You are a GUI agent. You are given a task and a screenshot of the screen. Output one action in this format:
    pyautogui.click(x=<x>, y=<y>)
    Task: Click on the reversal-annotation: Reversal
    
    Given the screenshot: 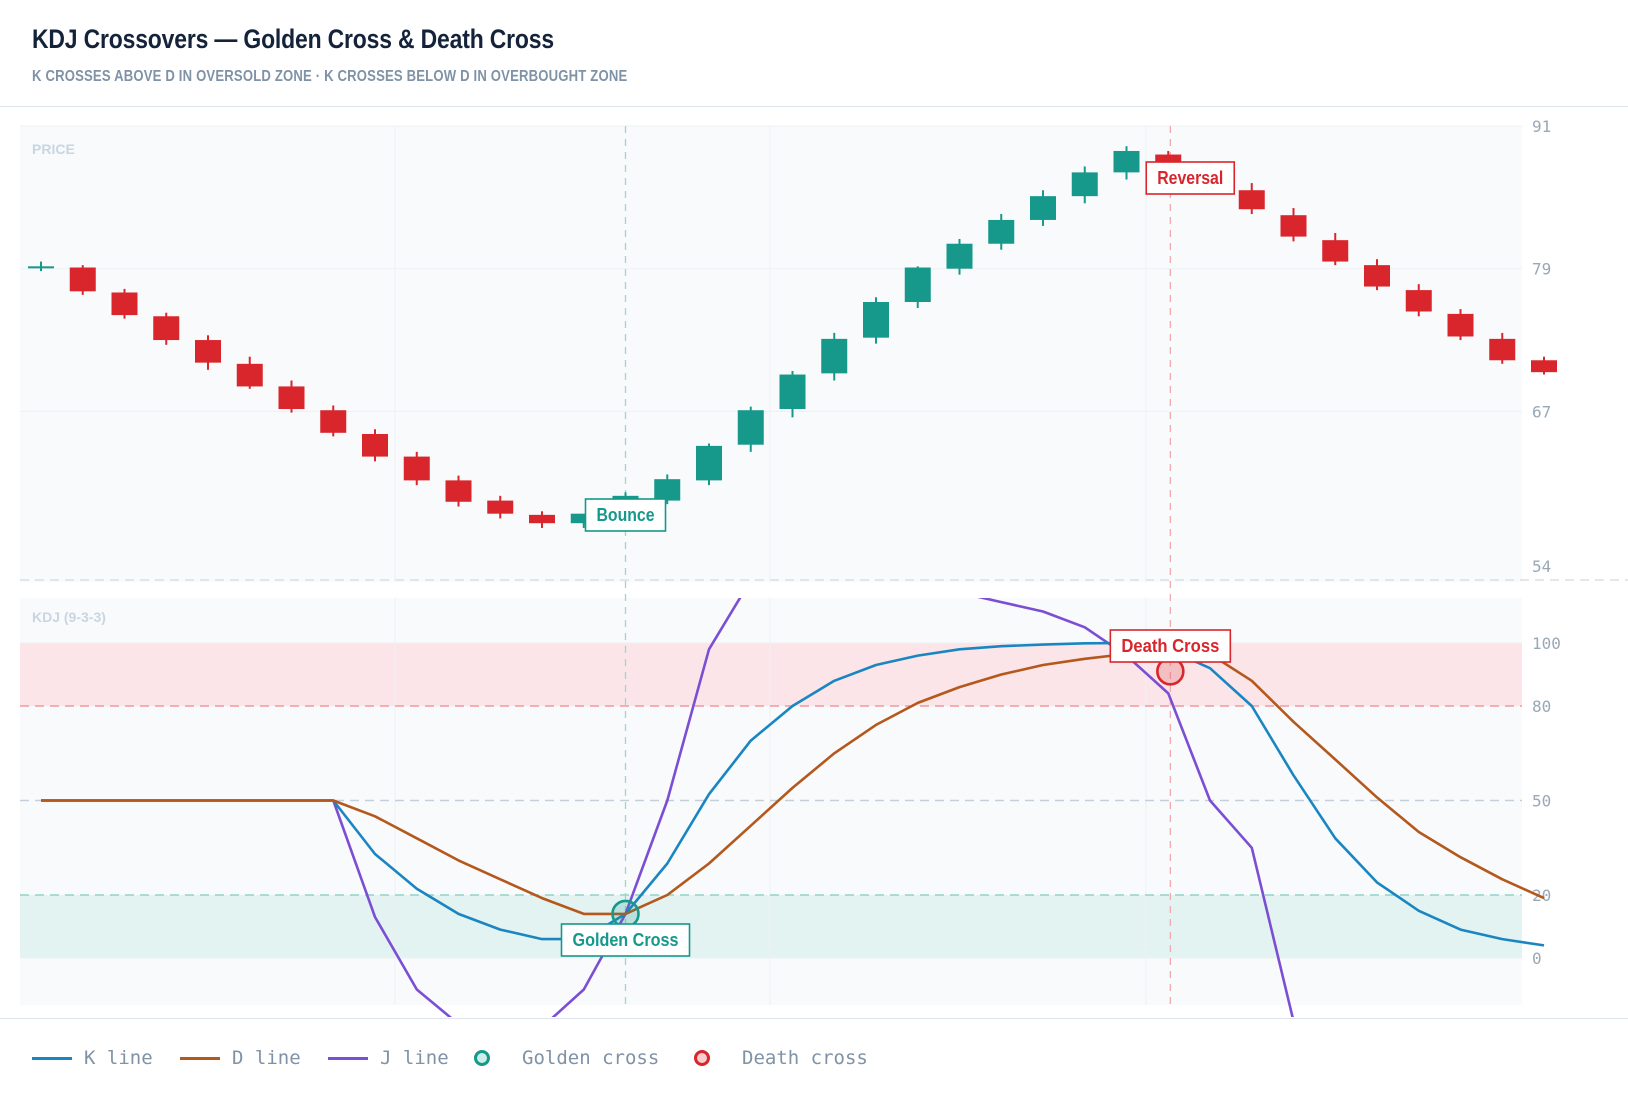 What is the action you would take?
    pyautogui.click(x=1190, y=178)
    